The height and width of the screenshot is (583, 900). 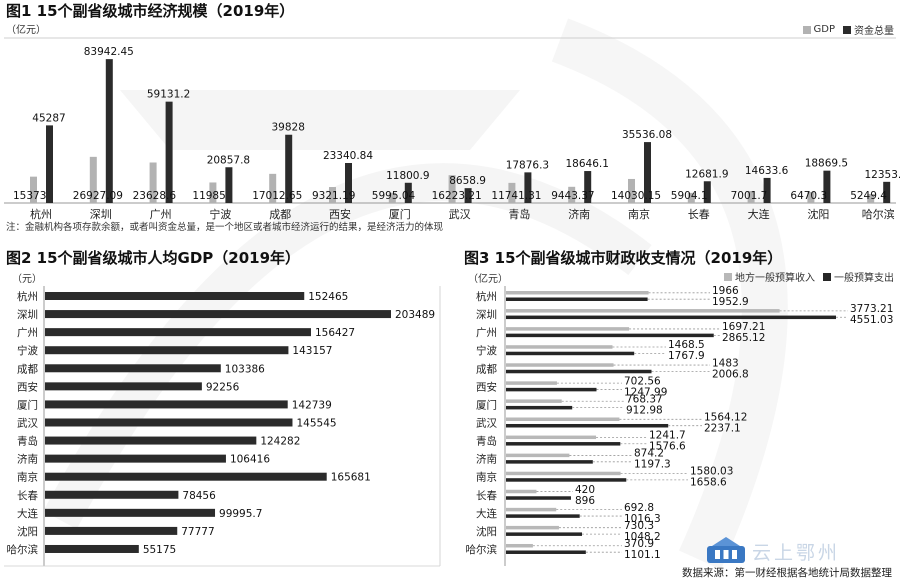 I want to click on fig2-category-label: 大连, so click(x=27, y=513).